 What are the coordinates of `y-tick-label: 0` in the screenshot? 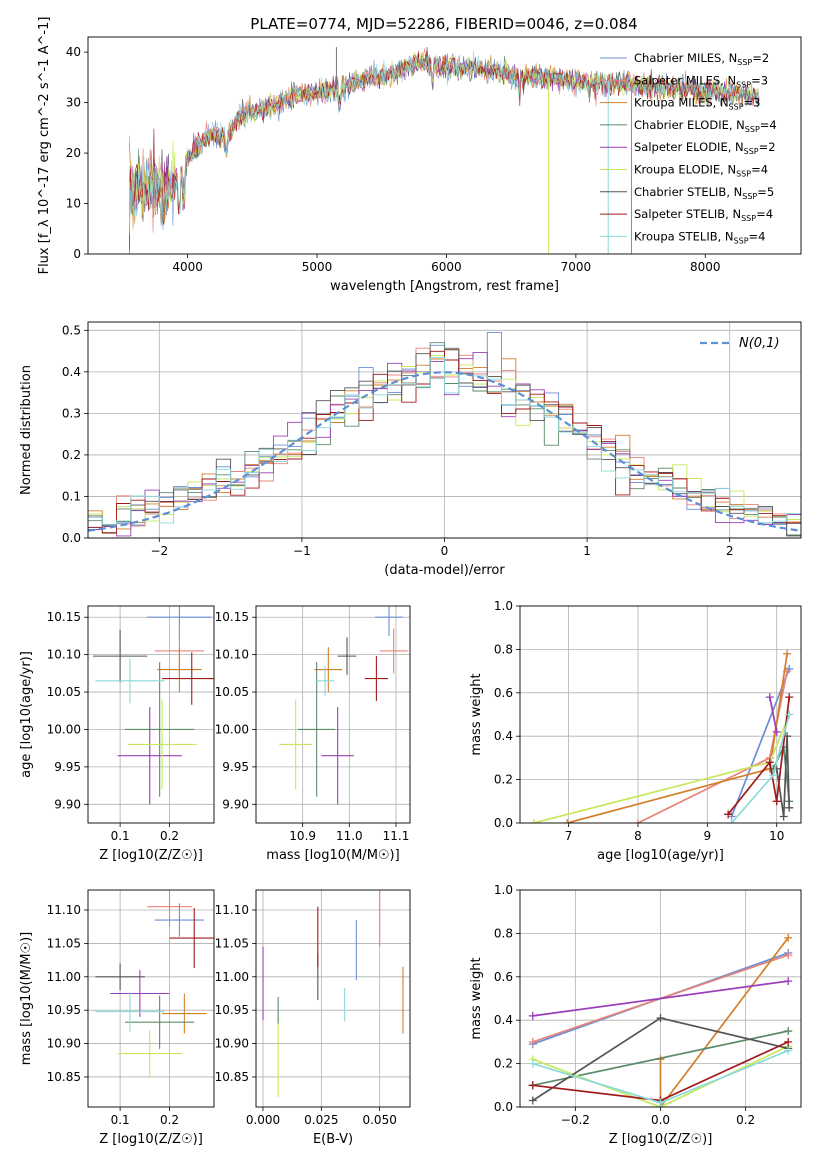 It's located at (77, 254).